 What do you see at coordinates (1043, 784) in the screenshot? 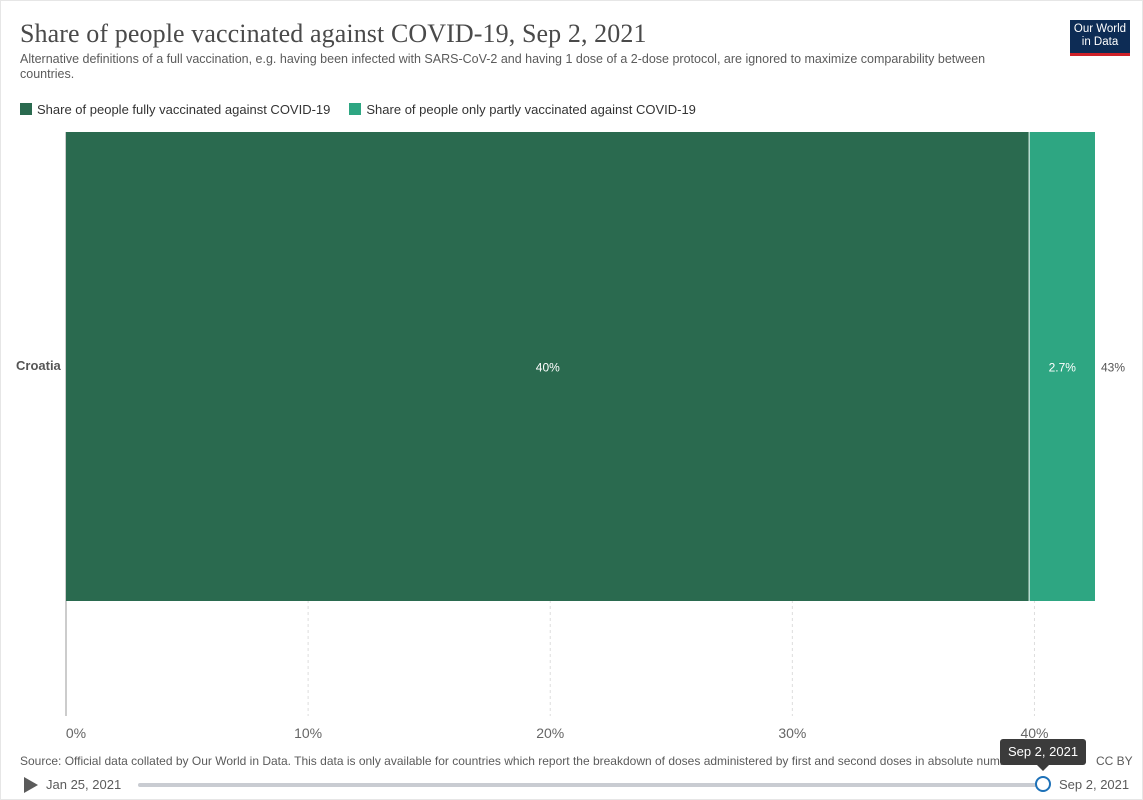
I see `timeline-handle` at bounding box center [1043, 784].